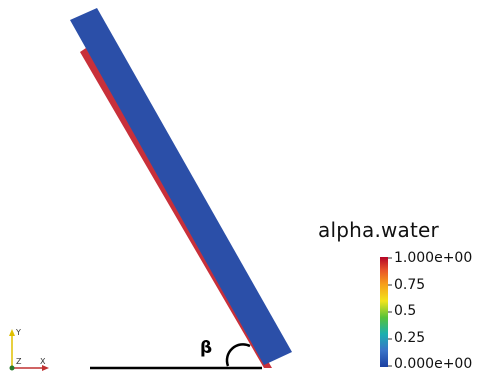  What do you see at coordinates (29, 349) in the screenshot?
I see `orientation-axes: Y X Z` at bounding box center [29, 349].